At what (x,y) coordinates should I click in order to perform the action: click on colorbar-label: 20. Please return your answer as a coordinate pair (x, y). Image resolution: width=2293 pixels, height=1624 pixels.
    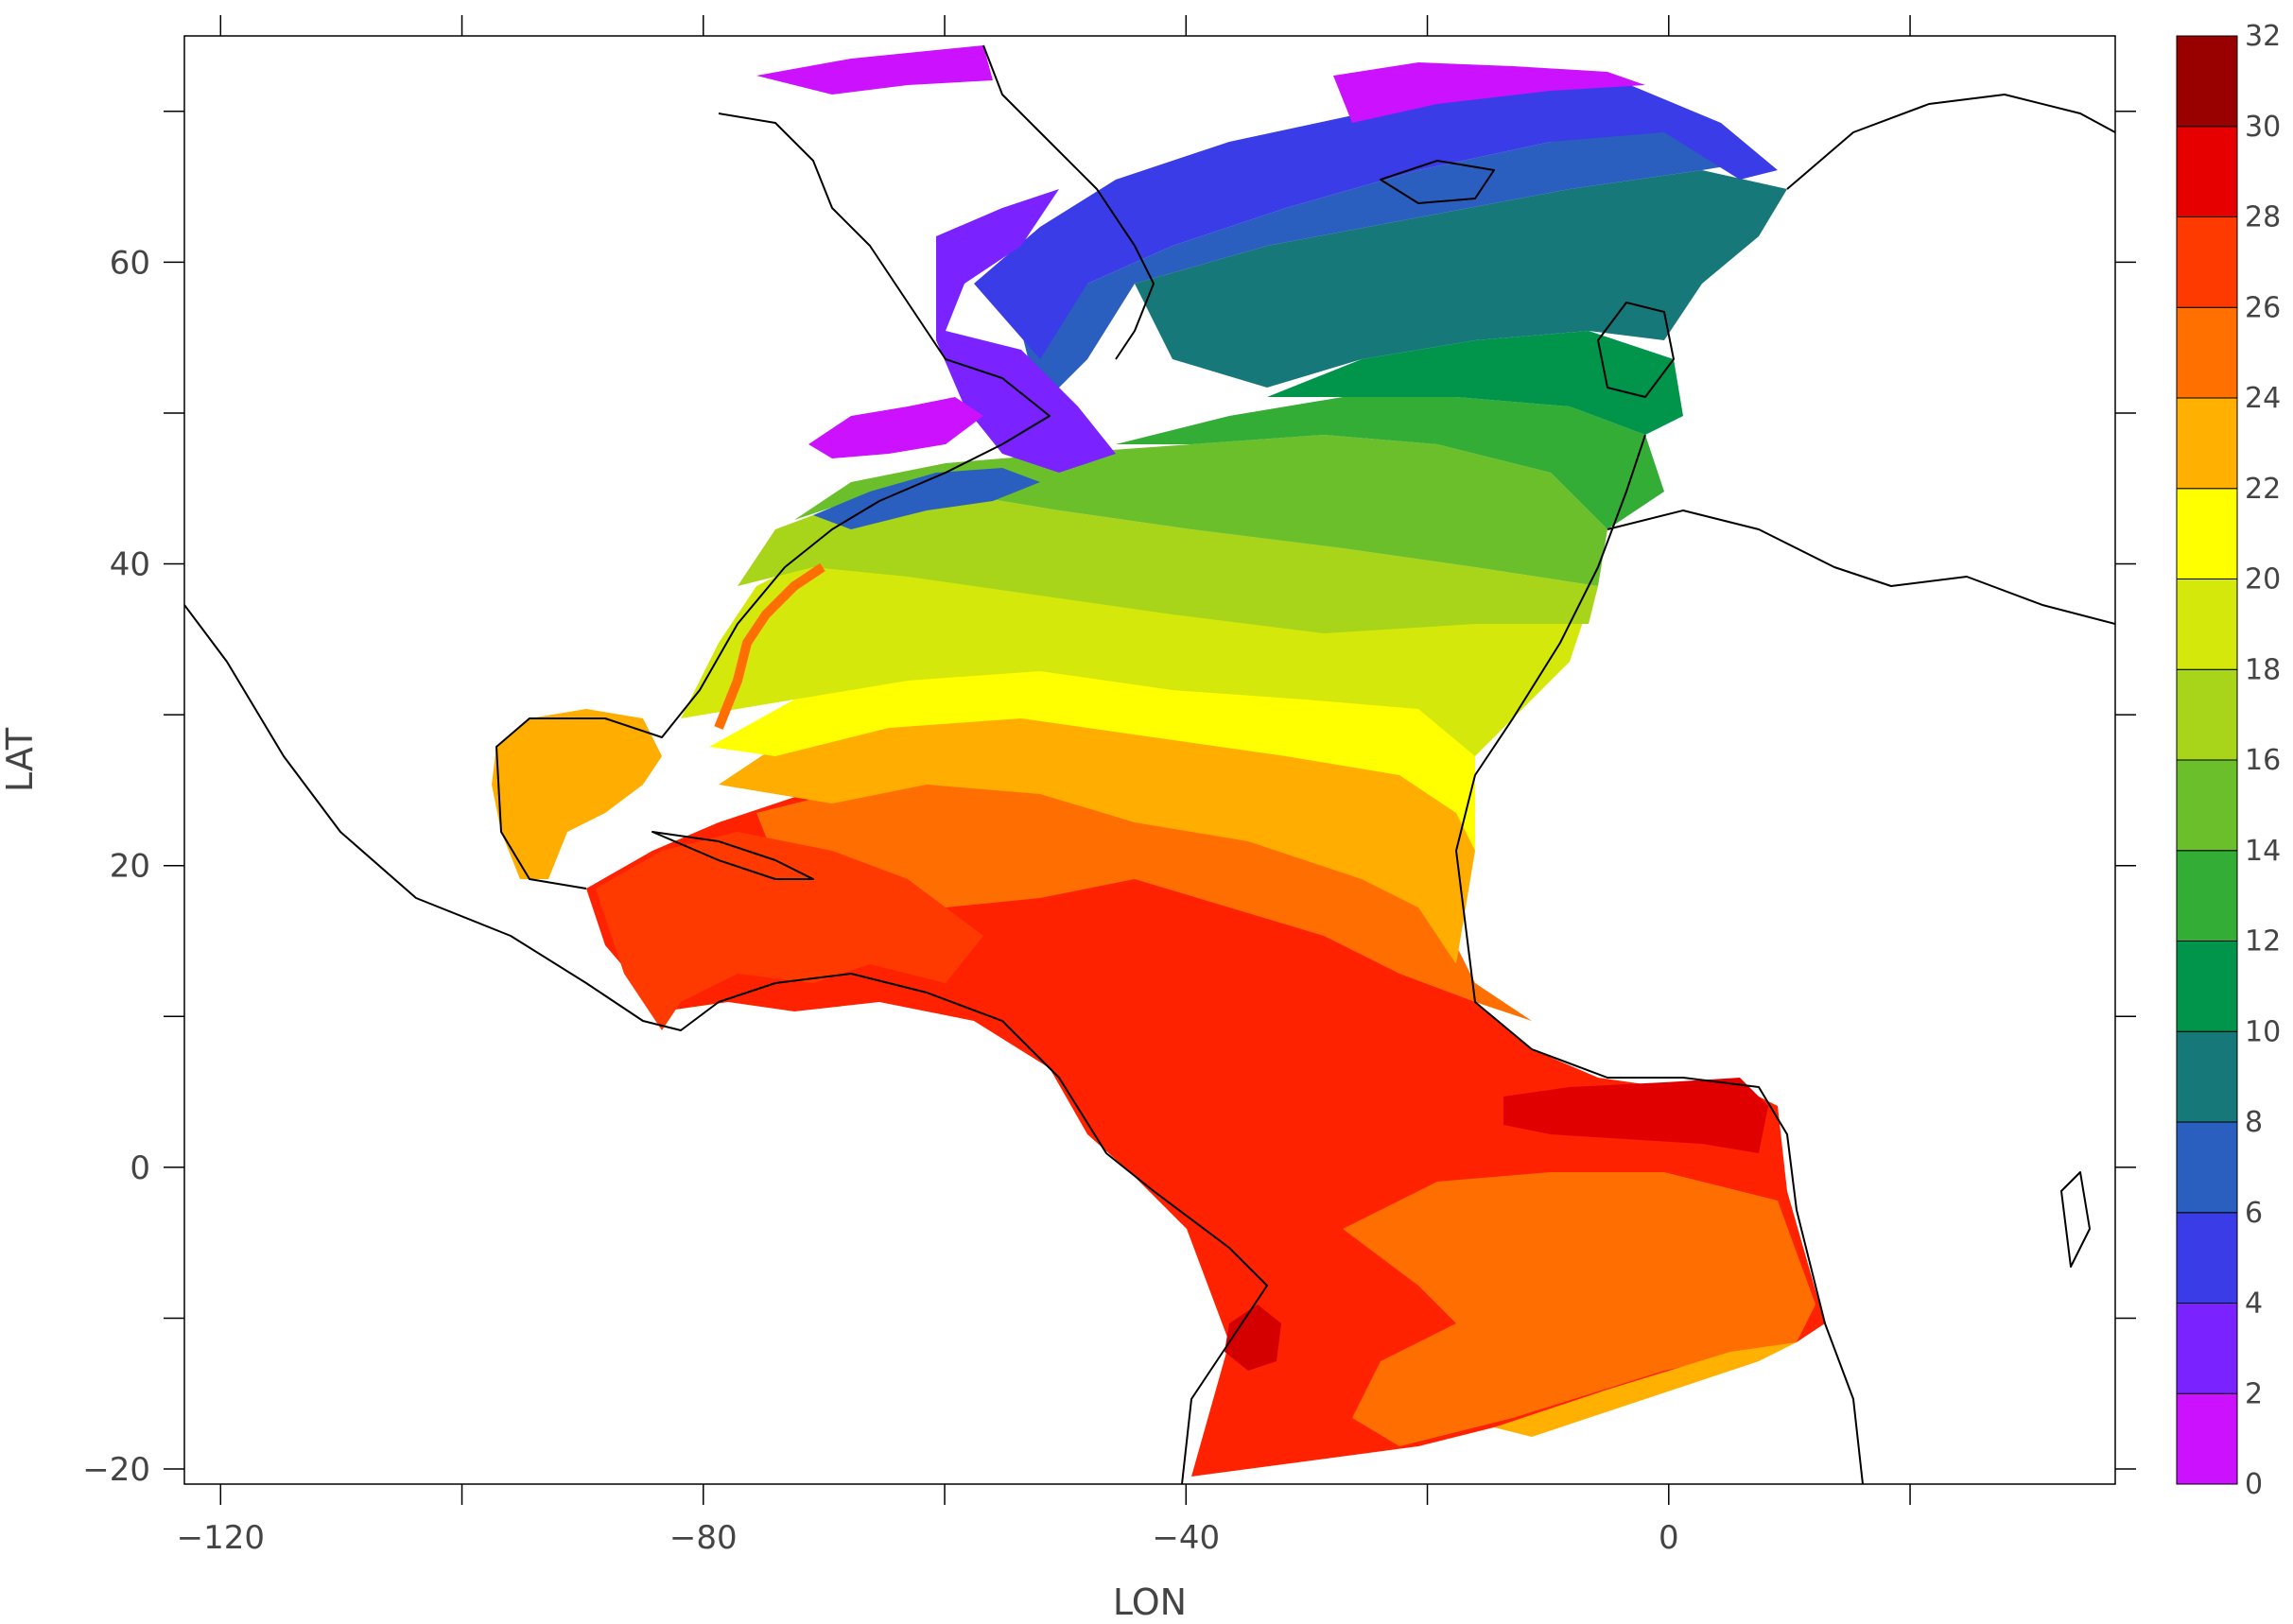
    Looking at the image, I should click on (2263, 579).